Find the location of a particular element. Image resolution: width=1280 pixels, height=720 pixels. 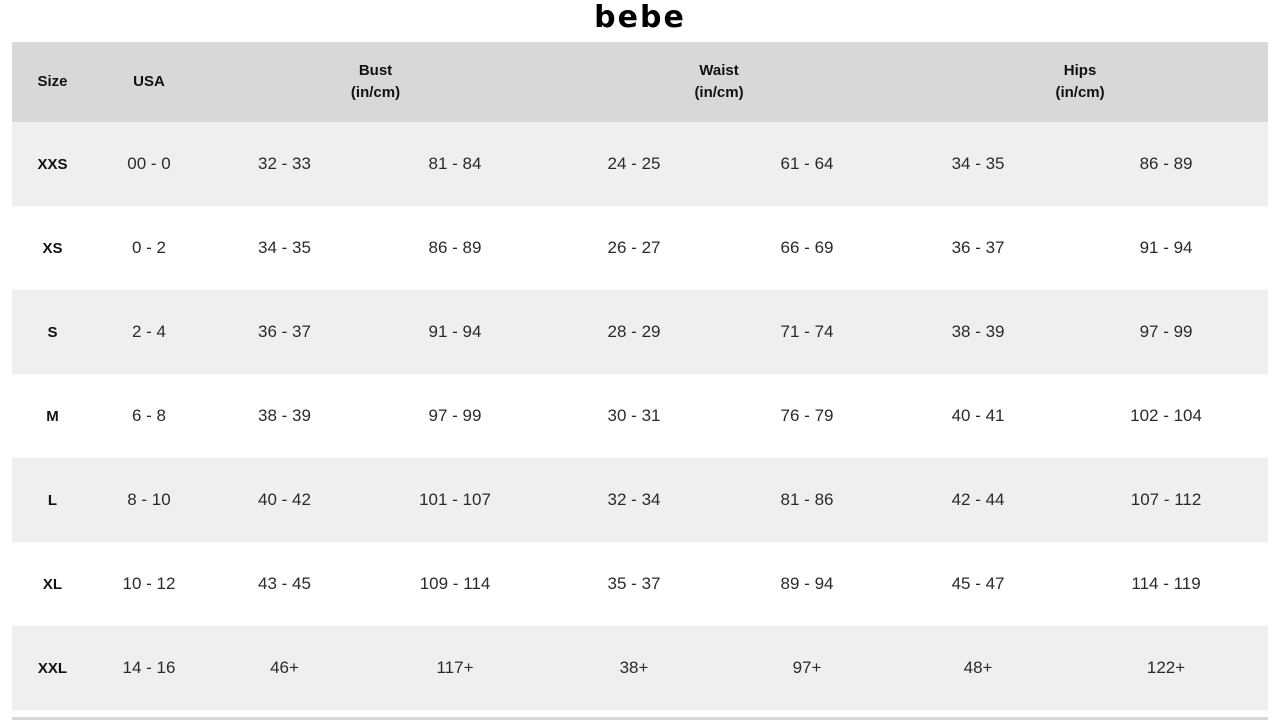

hips-in-cell: 36 - 37 is located at coordinates (978, 247).